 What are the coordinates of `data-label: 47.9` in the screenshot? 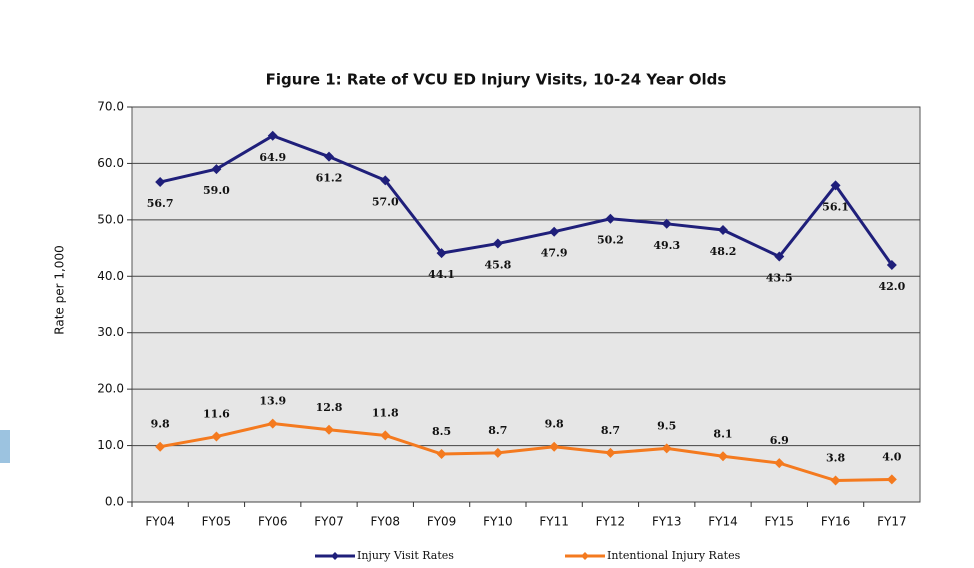 It's located at (554, 253).